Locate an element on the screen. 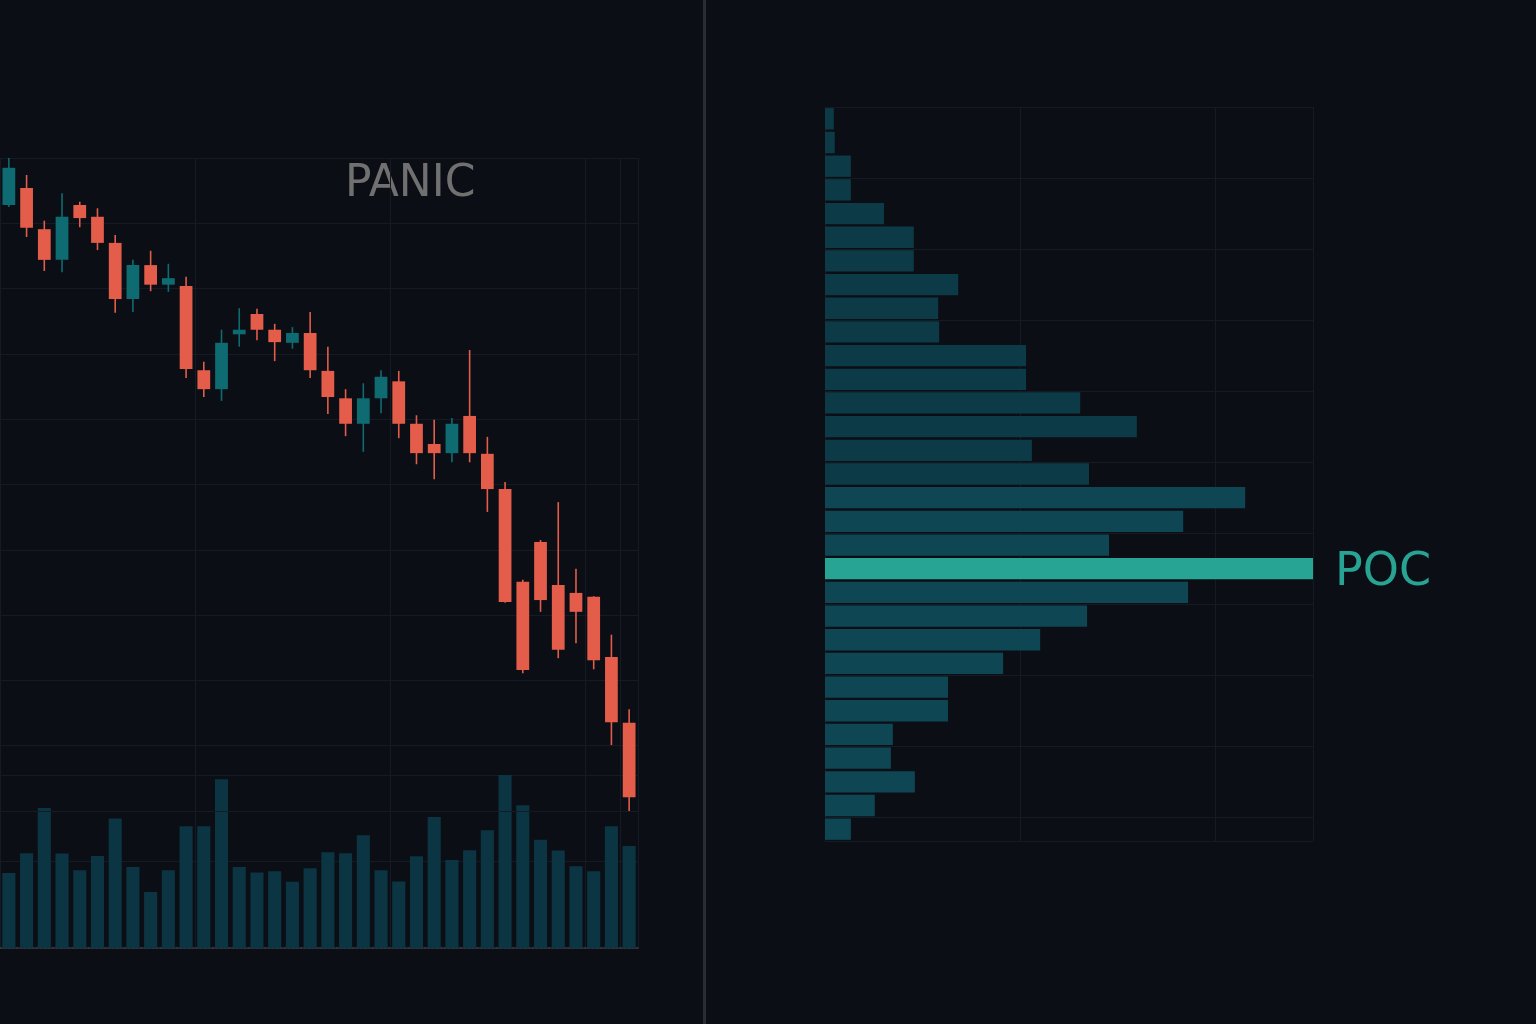  annotation: POC is located at coordinates (1383, 568).